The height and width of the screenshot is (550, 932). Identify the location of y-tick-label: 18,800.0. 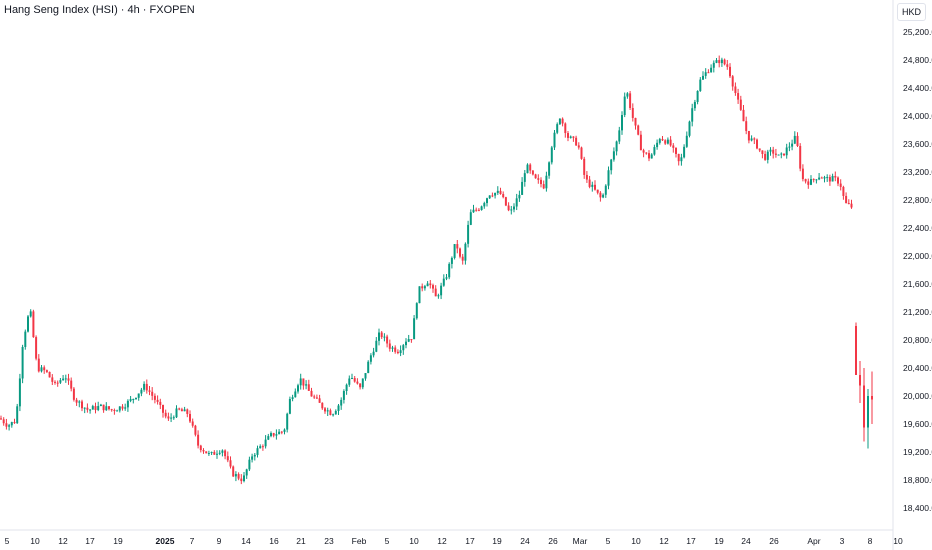
(917, 480).